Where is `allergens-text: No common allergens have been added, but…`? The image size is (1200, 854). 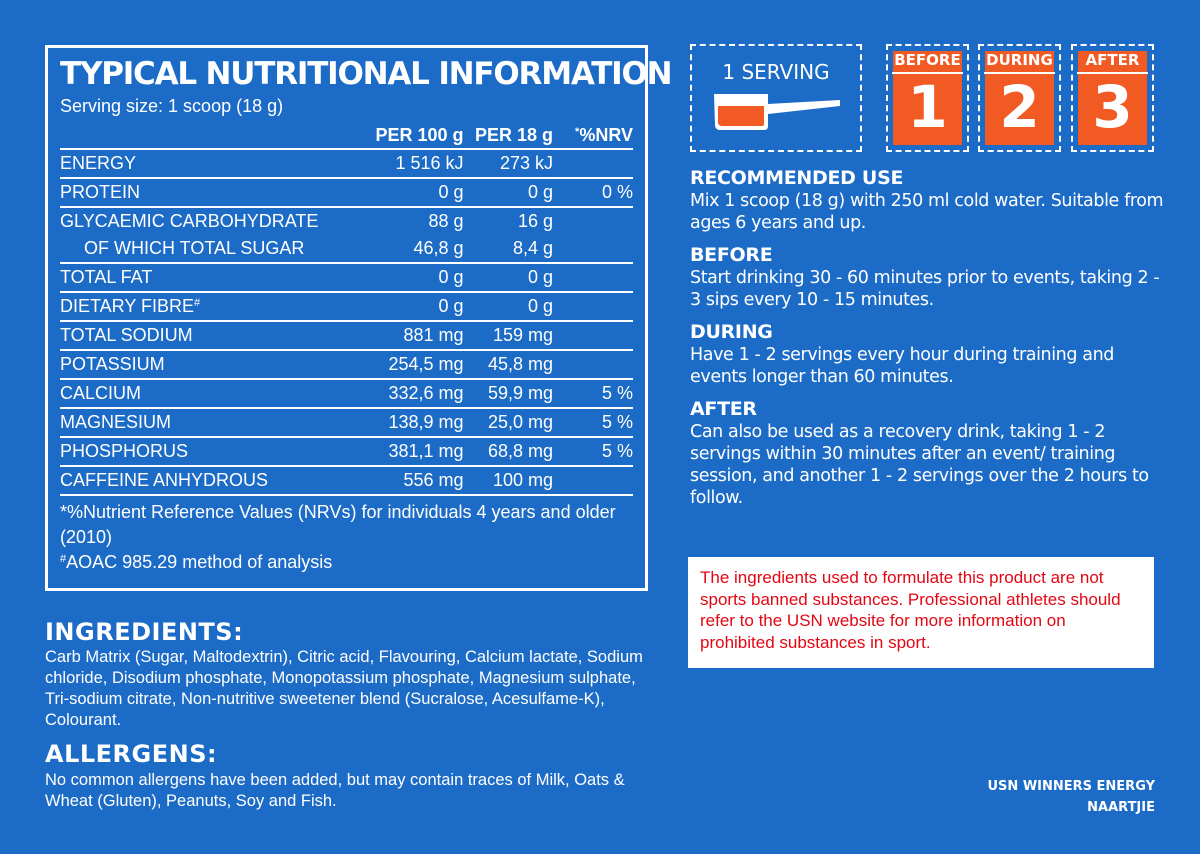
allergens-text: No common allergens have been added, but… is located at coordinates (335, 790).